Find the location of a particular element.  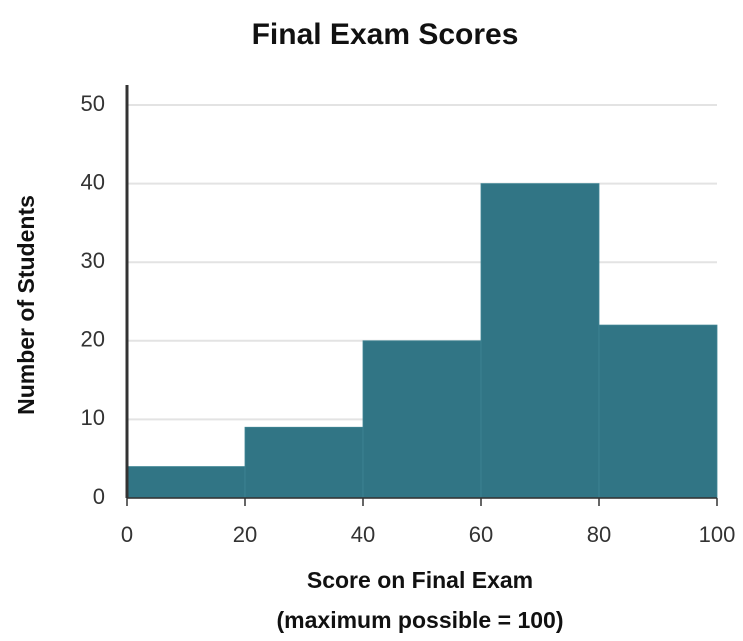

y-tick-label: 0 is located at coordinates (99, 496).